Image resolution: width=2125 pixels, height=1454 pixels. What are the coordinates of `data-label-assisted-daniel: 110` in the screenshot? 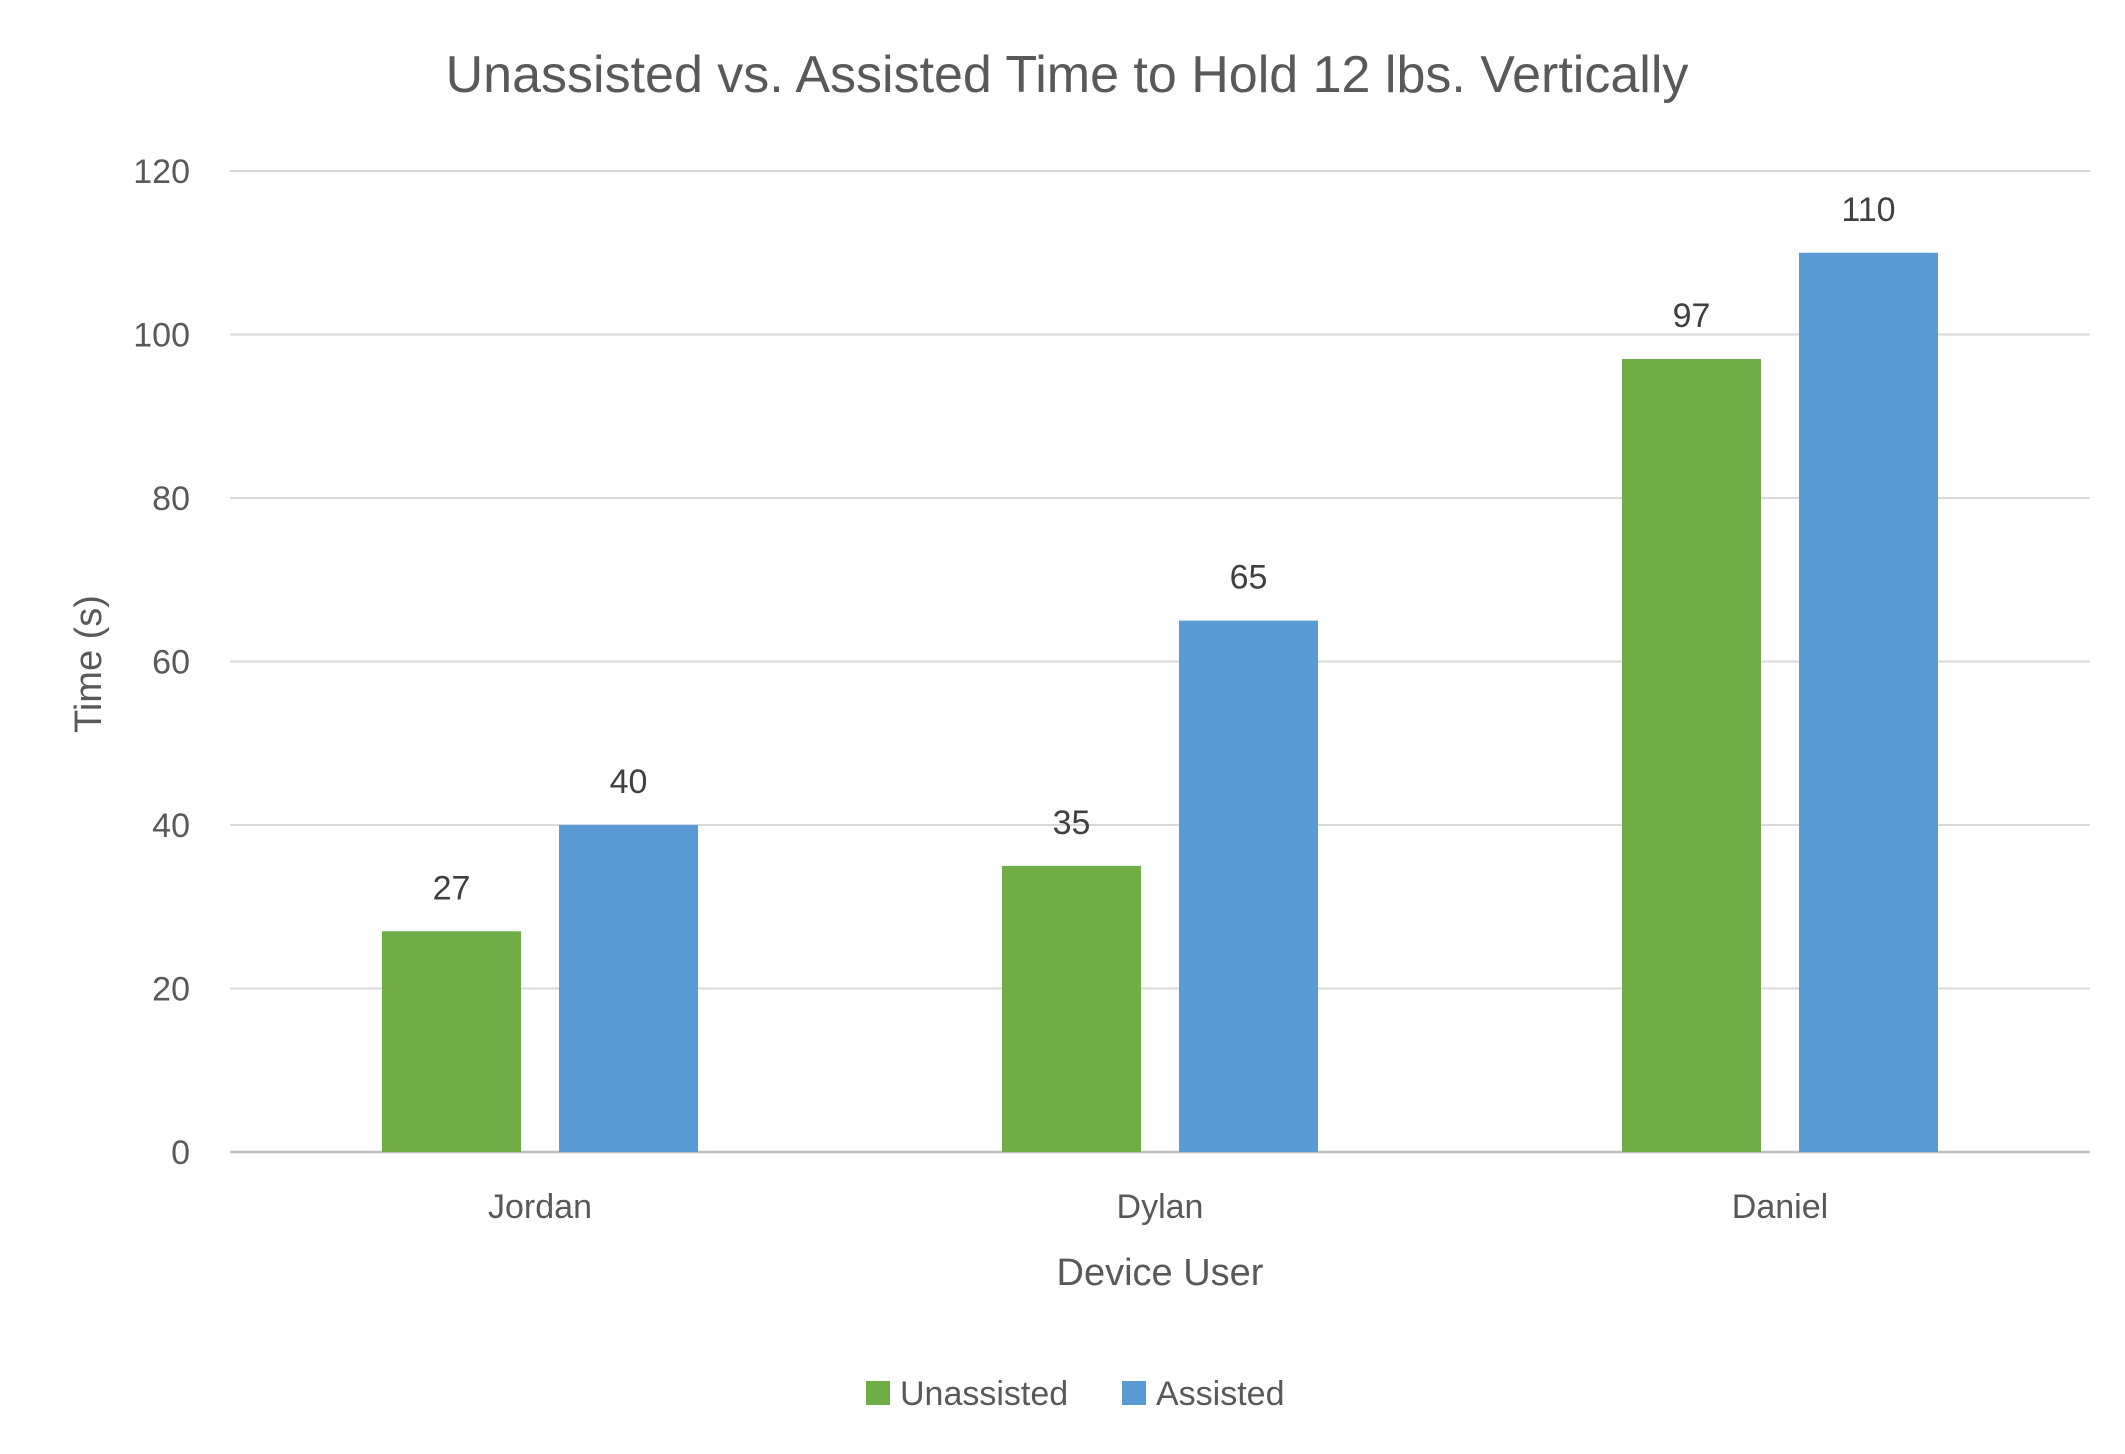 It's located at (1868, 210).